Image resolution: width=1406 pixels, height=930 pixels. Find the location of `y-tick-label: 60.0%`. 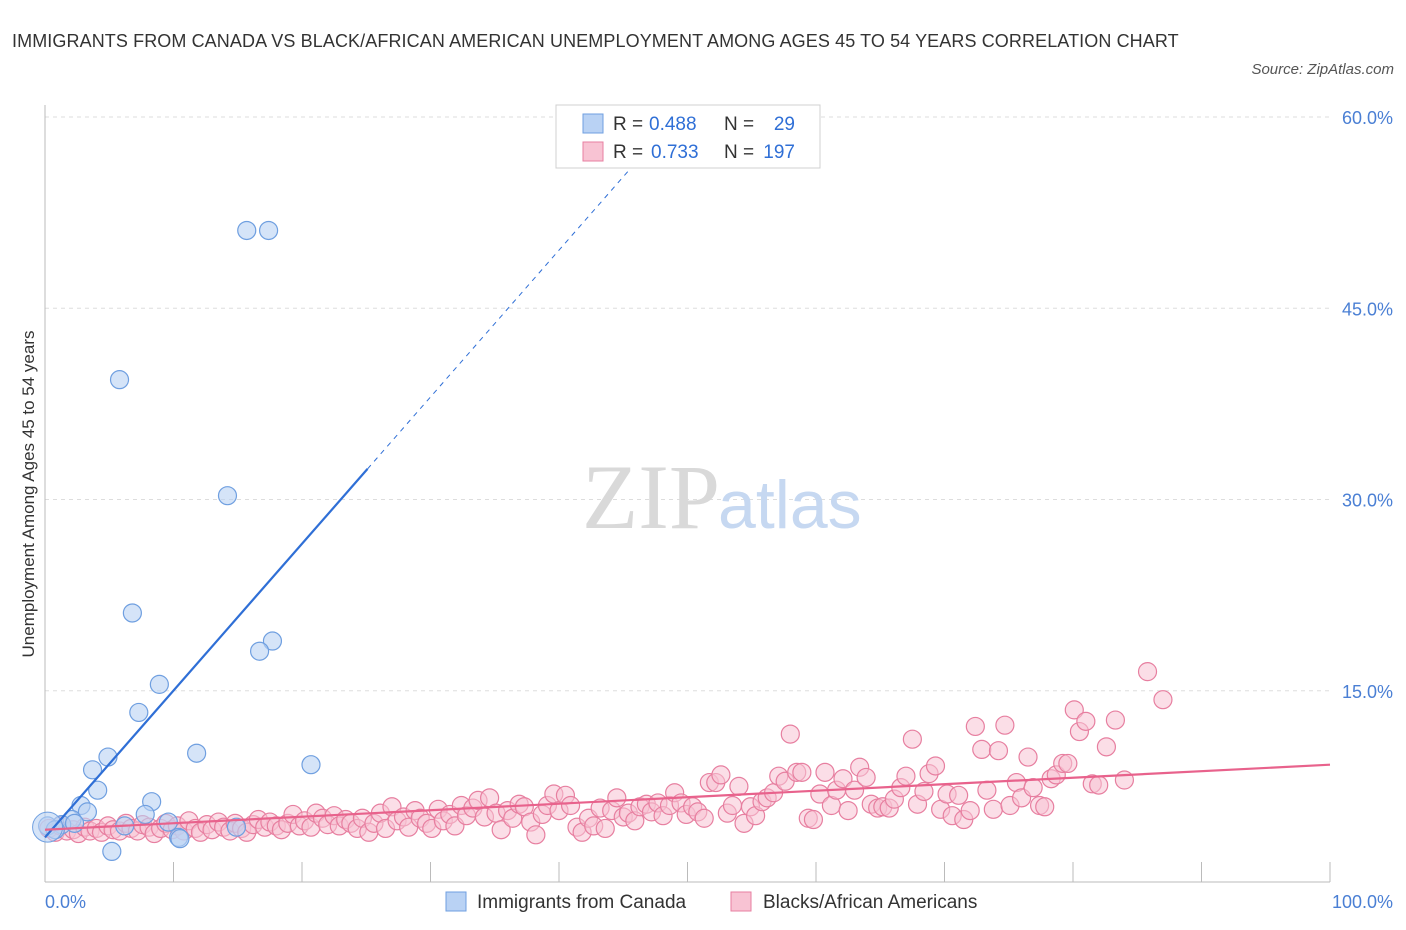

y-tick-label: 60.0% is located at coordinates (1367, 118).